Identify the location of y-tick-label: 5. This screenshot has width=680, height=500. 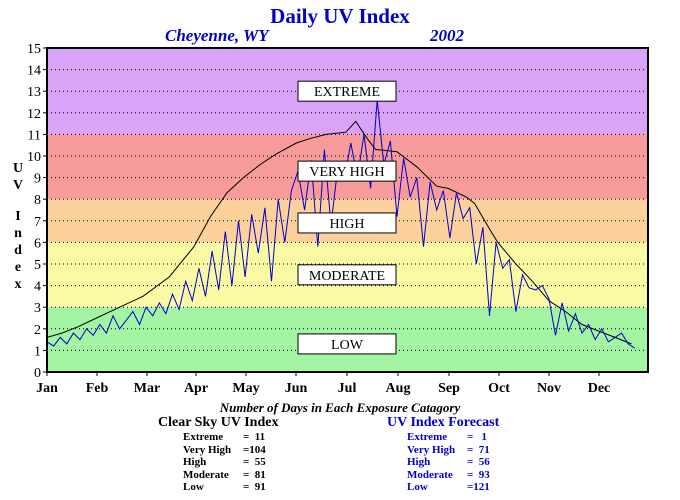
(37, 265).